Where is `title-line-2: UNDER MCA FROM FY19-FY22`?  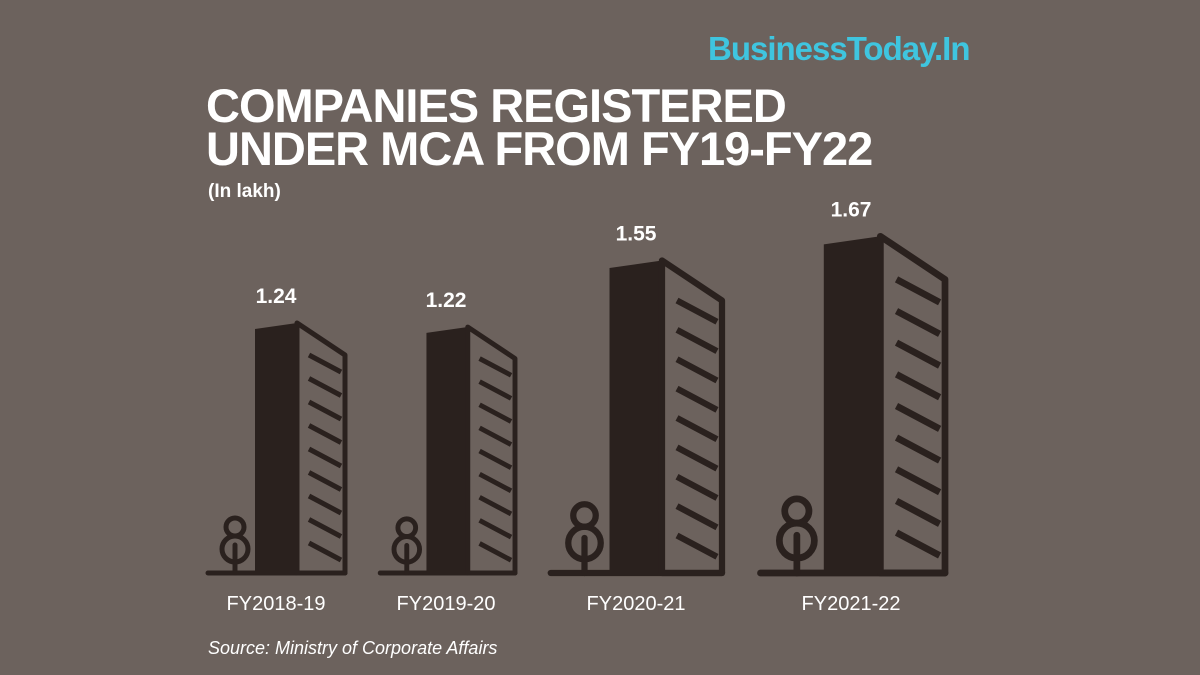 title-line-2: UNDER MCA FROM FY19-FY22 is located at coordinates (539, 148).